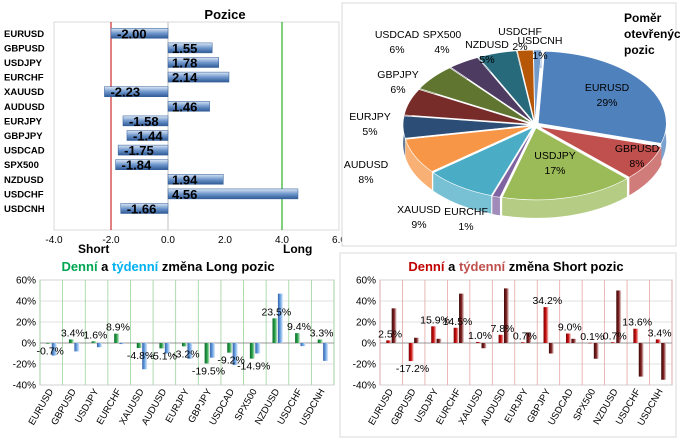  What do you see at coordinates (426, 266) in the screenshot?
I see `title-part: Denní` at bounding box center [426, 266].